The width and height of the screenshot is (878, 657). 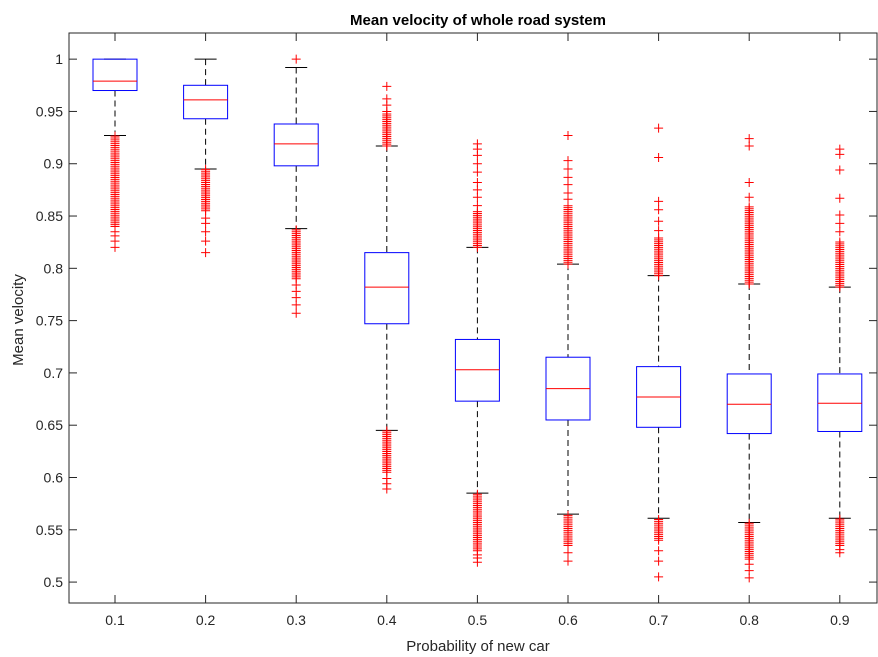 What do you see at coordinates (54, 477) in the screenshot?
I see `y-tick-label: 0.6` at bounding box center [54, 477].